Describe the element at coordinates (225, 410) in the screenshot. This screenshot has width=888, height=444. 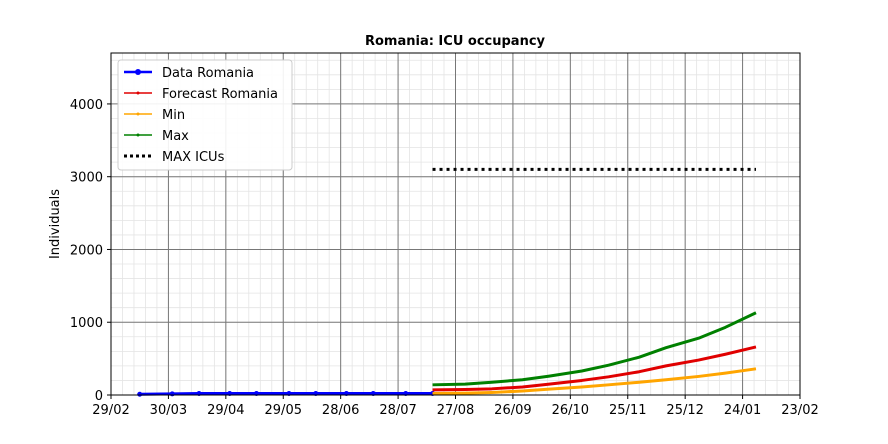
I see `x-tick-label: 29/04` at that location.